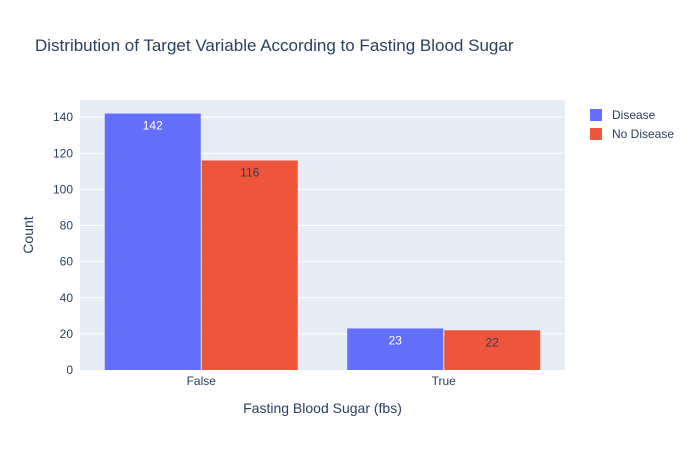 Image resolution: width=700 pixels, height=450 pixels. What do you see at coordinates (396, 340) in the screenshot?
I see `bar-value-label: 23` at bounding box center [396, 340].